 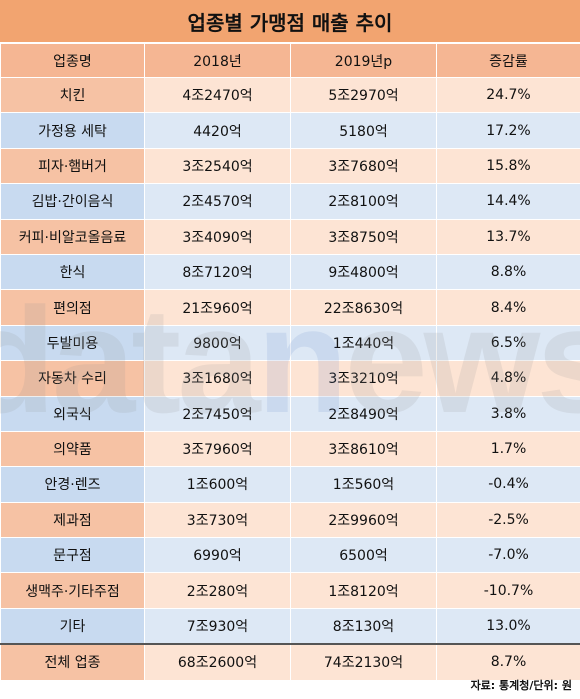 I want to click on sales-2019-cell: 3조8610억, so click(x=363, y=449).